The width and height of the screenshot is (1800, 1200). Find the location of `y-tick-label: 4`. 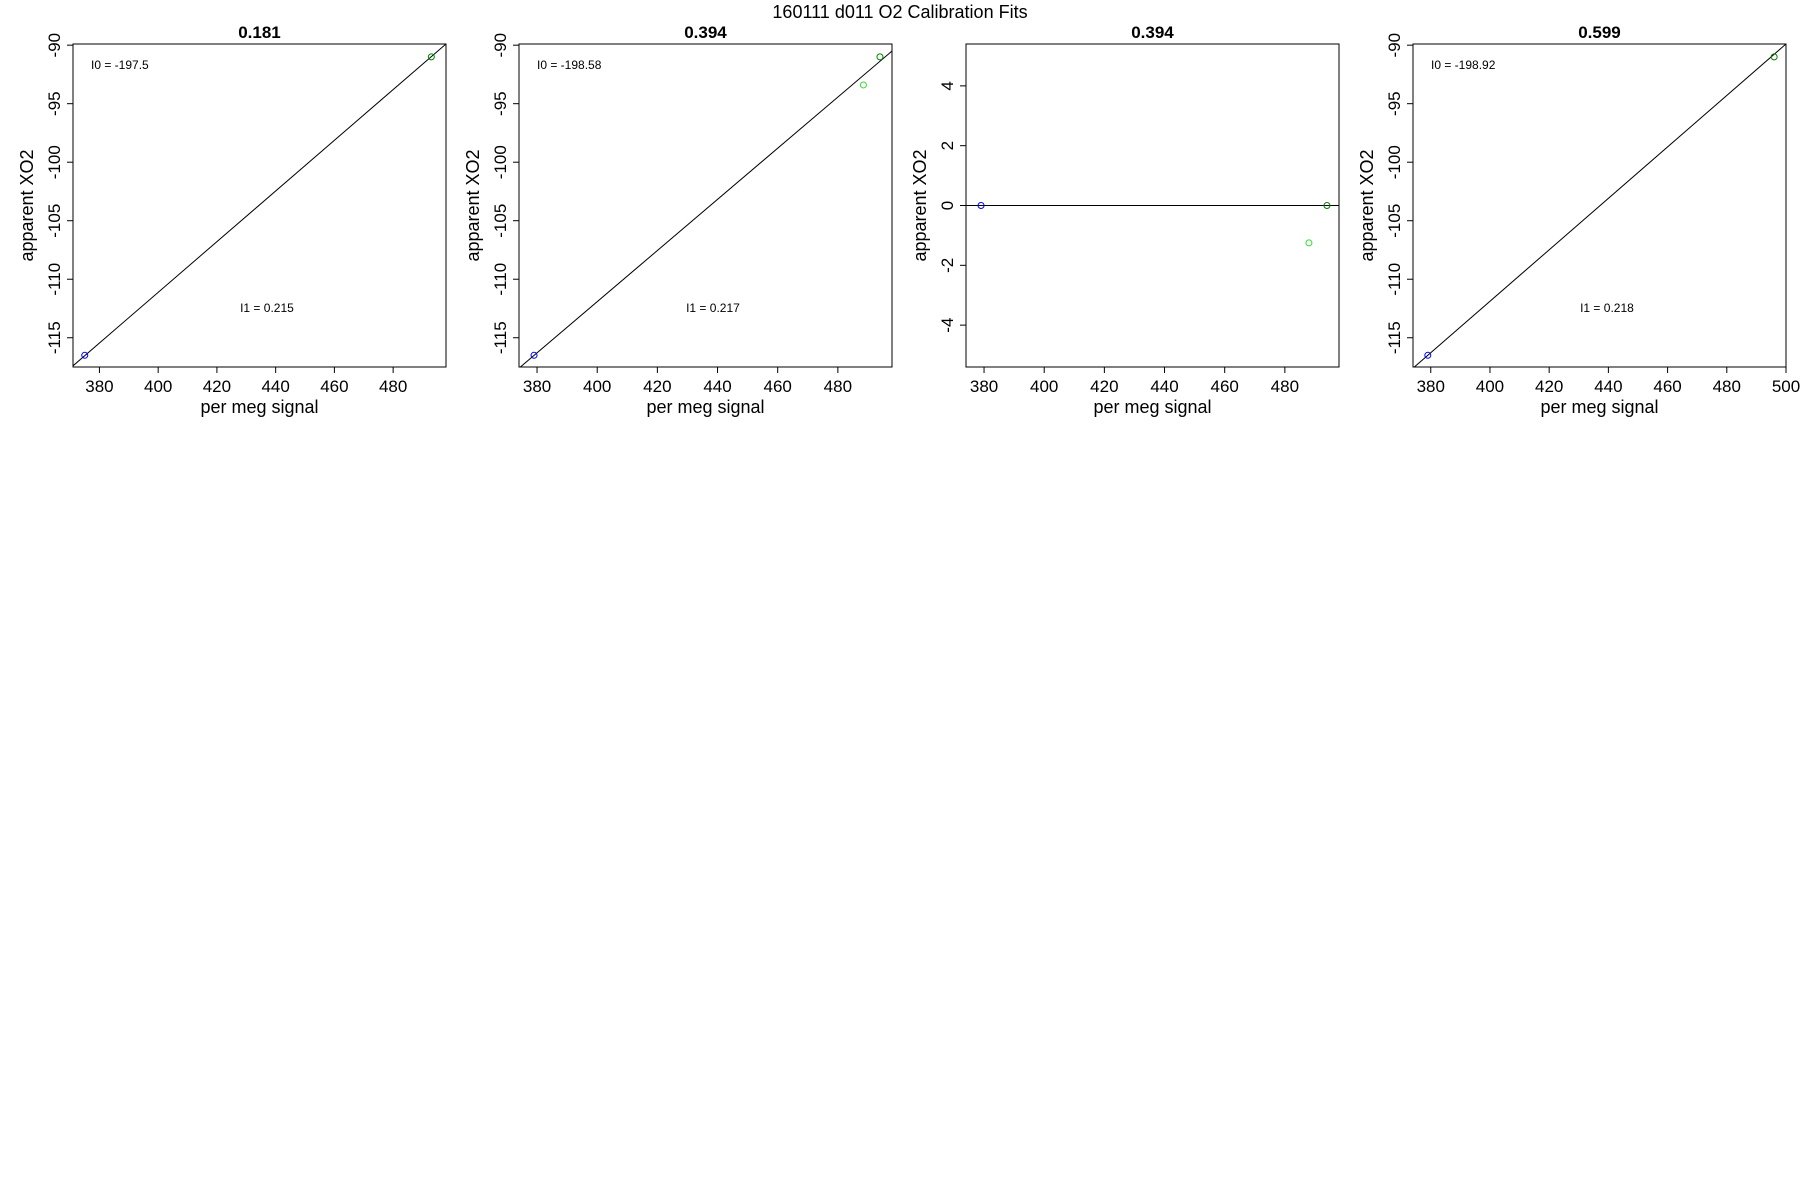

y-tick-label: 4 is located at coordinates (947, 85).